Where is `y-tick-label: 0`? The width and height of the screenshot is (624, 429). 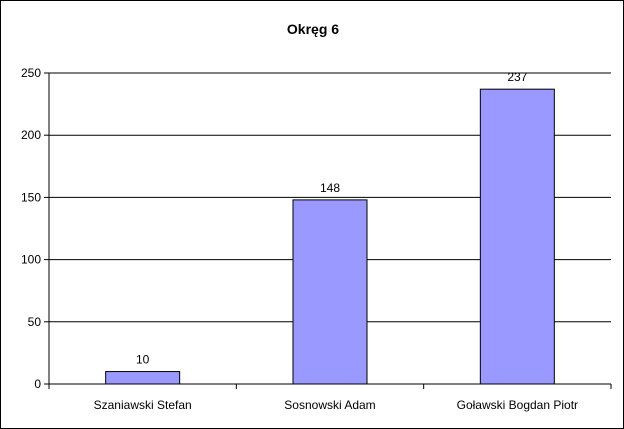
y-tick-label: 0 is located at coordinates (37, 384).